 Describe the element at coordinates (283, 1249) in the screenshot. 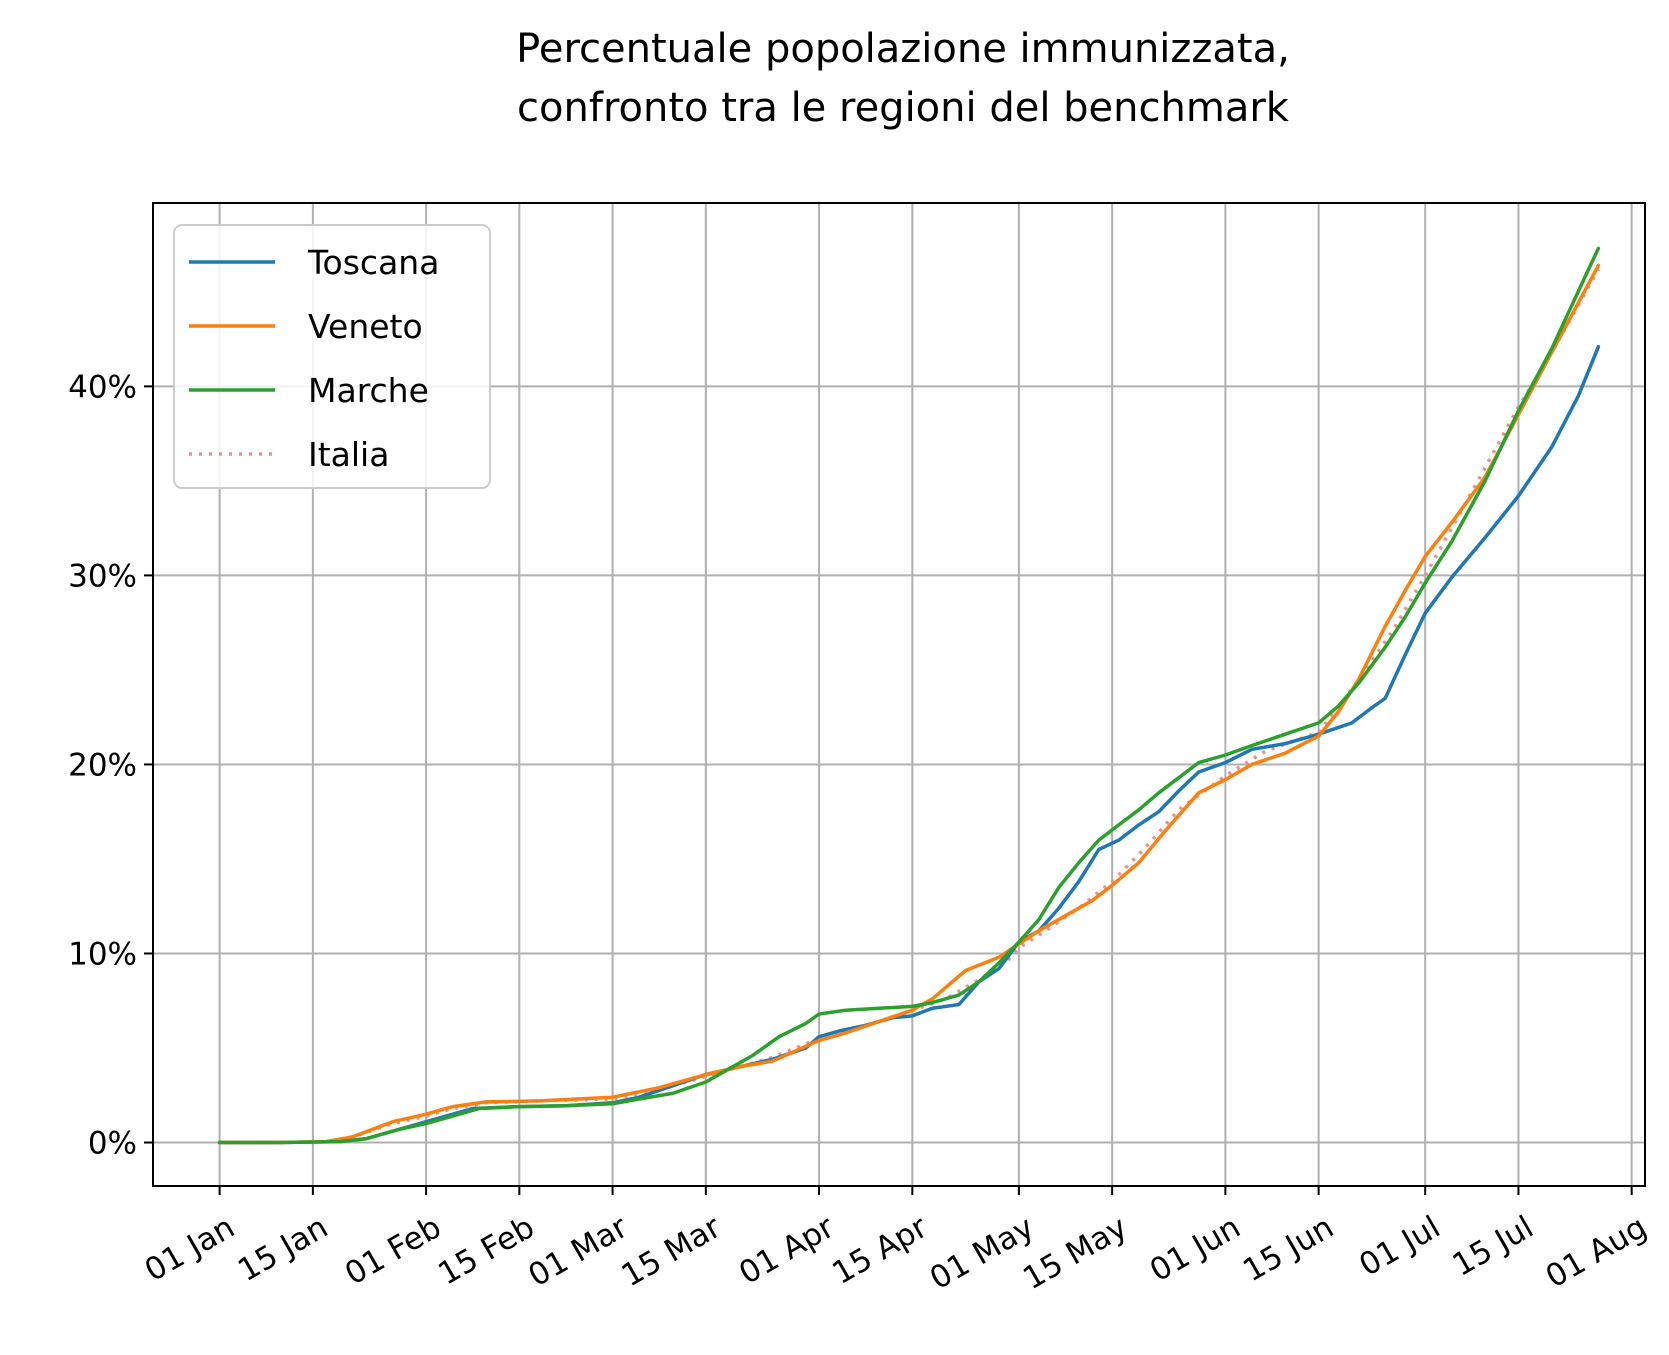

I see `x-tick-label: 15 Jan` at that location.